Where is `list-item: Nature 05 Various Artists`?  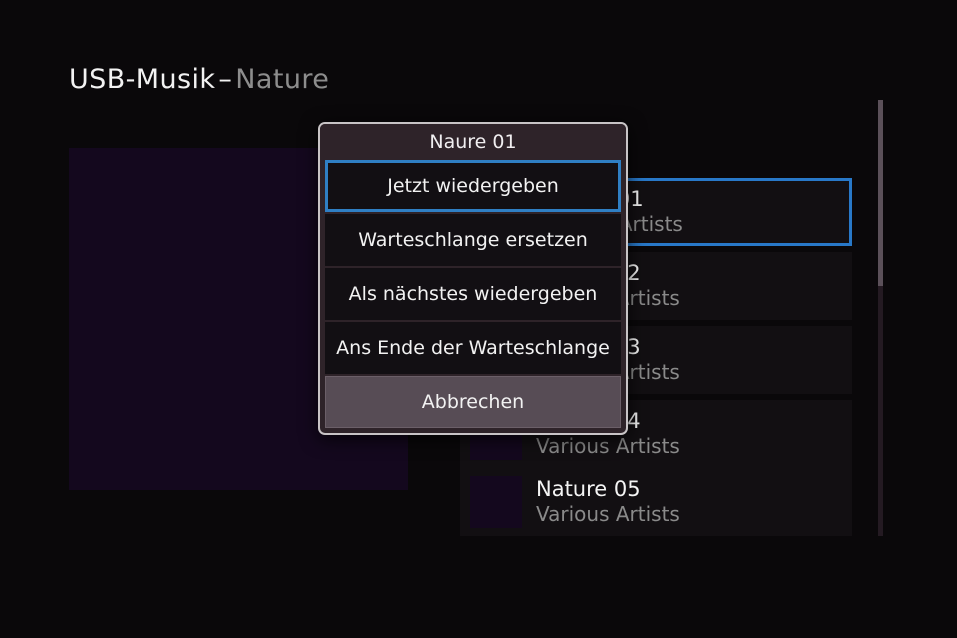
list-item: Nature 05 Various Artists is located at coordinates (656, 502).